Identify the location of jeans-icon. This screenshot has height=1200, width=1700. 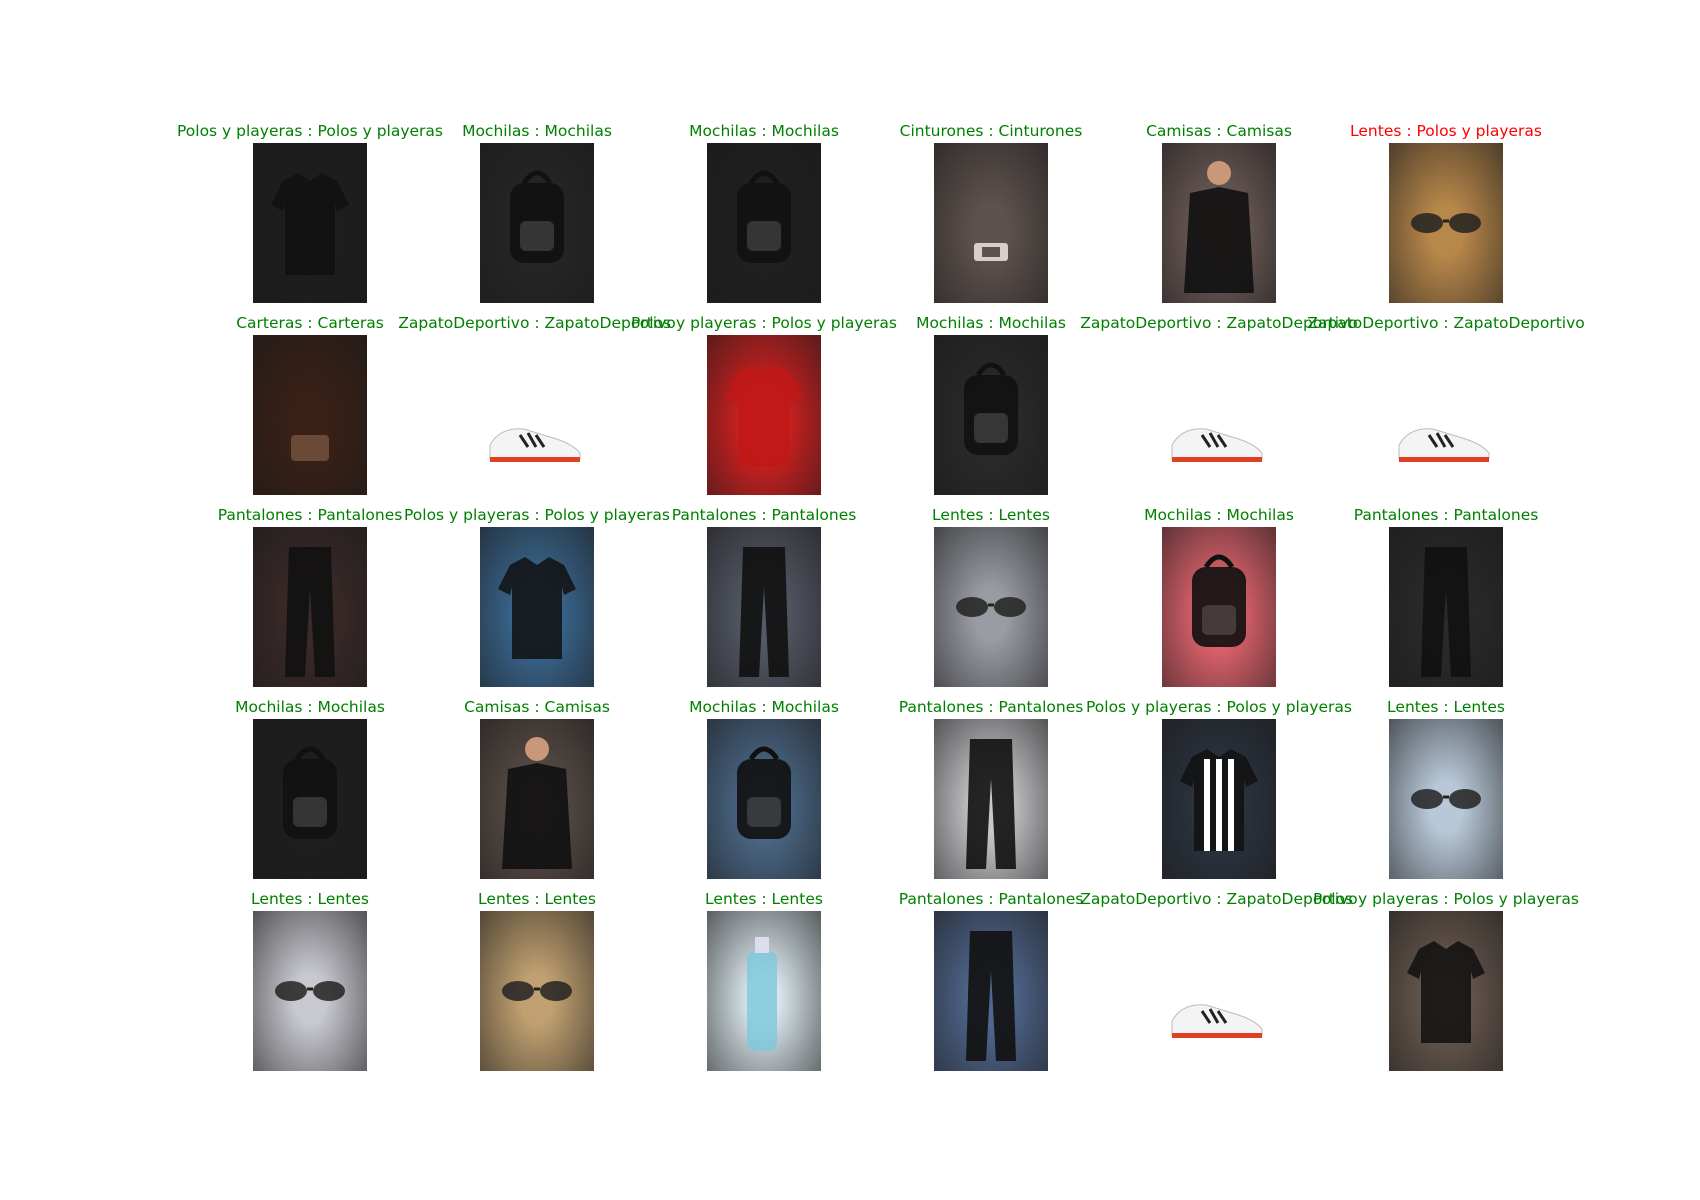
(991, 996).